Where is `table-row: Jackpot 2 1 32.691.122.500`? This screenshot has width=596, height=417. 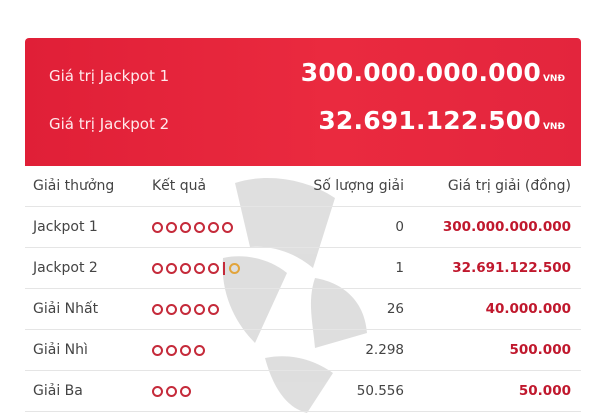 table-row: Jackpot 2 1 32.691.122.500 is located at coordinates (303, 268).